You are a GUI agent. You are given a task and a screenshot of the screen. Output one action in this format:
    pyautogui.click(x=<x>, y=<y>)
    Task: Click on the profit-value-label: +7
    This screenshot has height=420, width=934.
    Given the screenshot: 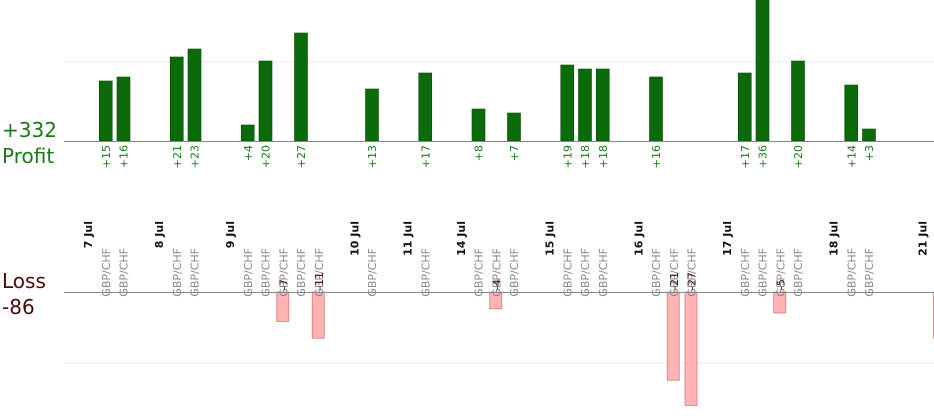 What is the action you would take?
    pyautogui.click(x=514, y=153)
    